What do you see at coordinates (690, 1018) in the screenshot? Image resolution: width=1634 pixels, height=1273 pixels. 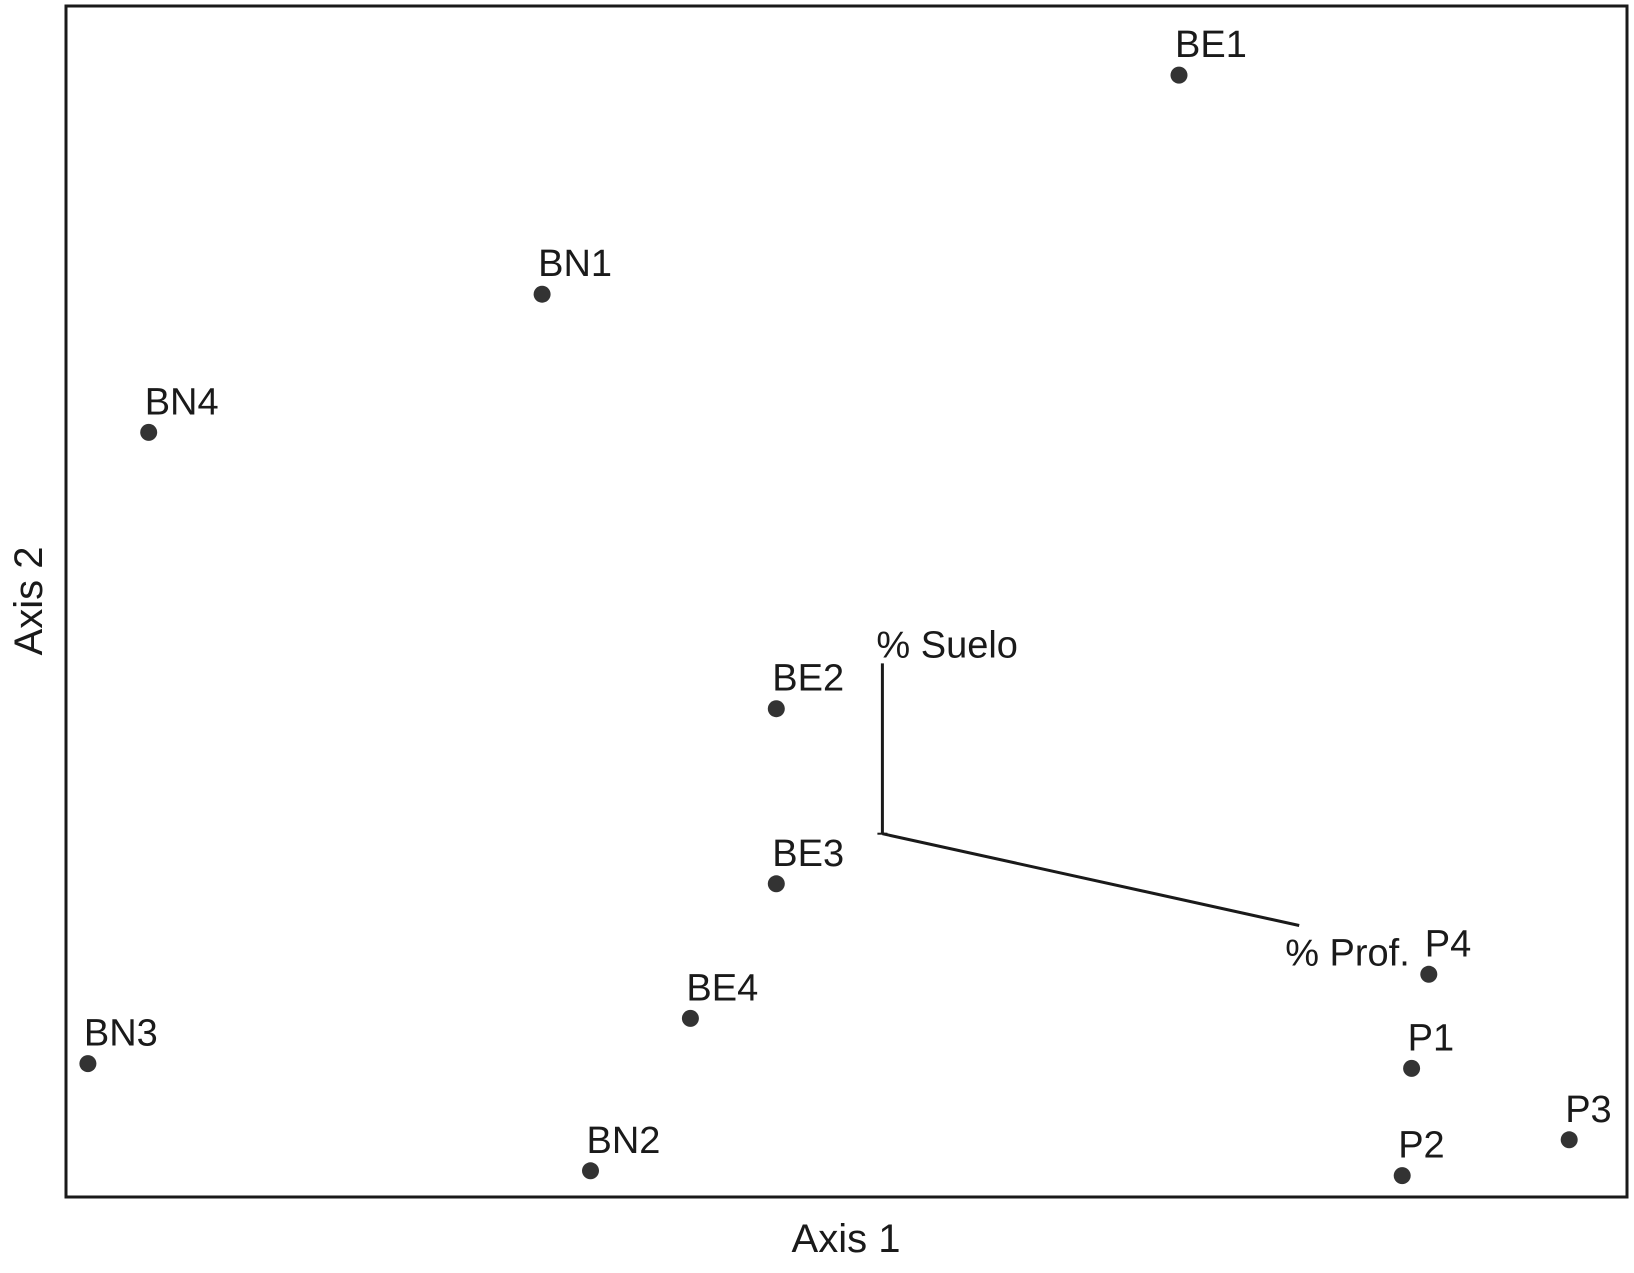 I see `point-be4` at bounding box center [690, 1018].